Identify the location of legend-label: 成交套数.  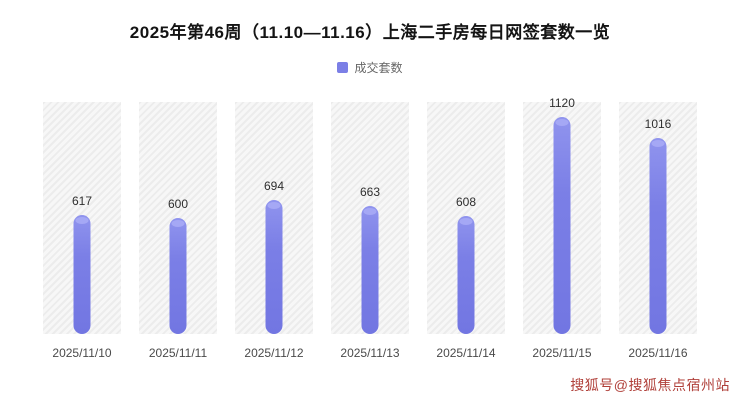
(378, 68).